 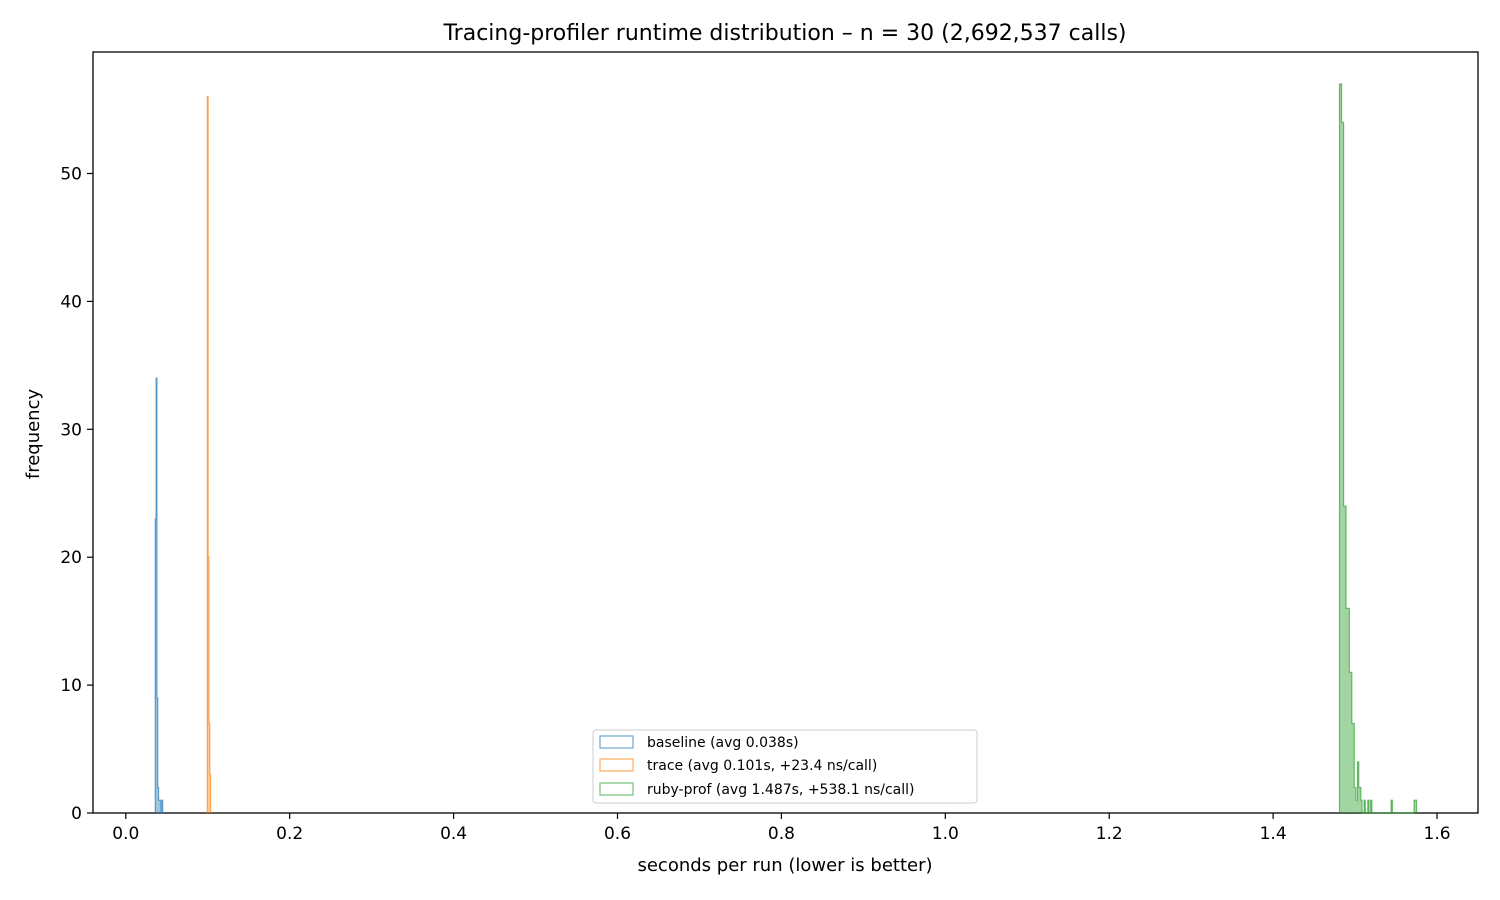 What do you see at coordinates (1109, 834) in the screenshot?
I see `x-tick-label: 1.2` at bounding box center [1109, 834].